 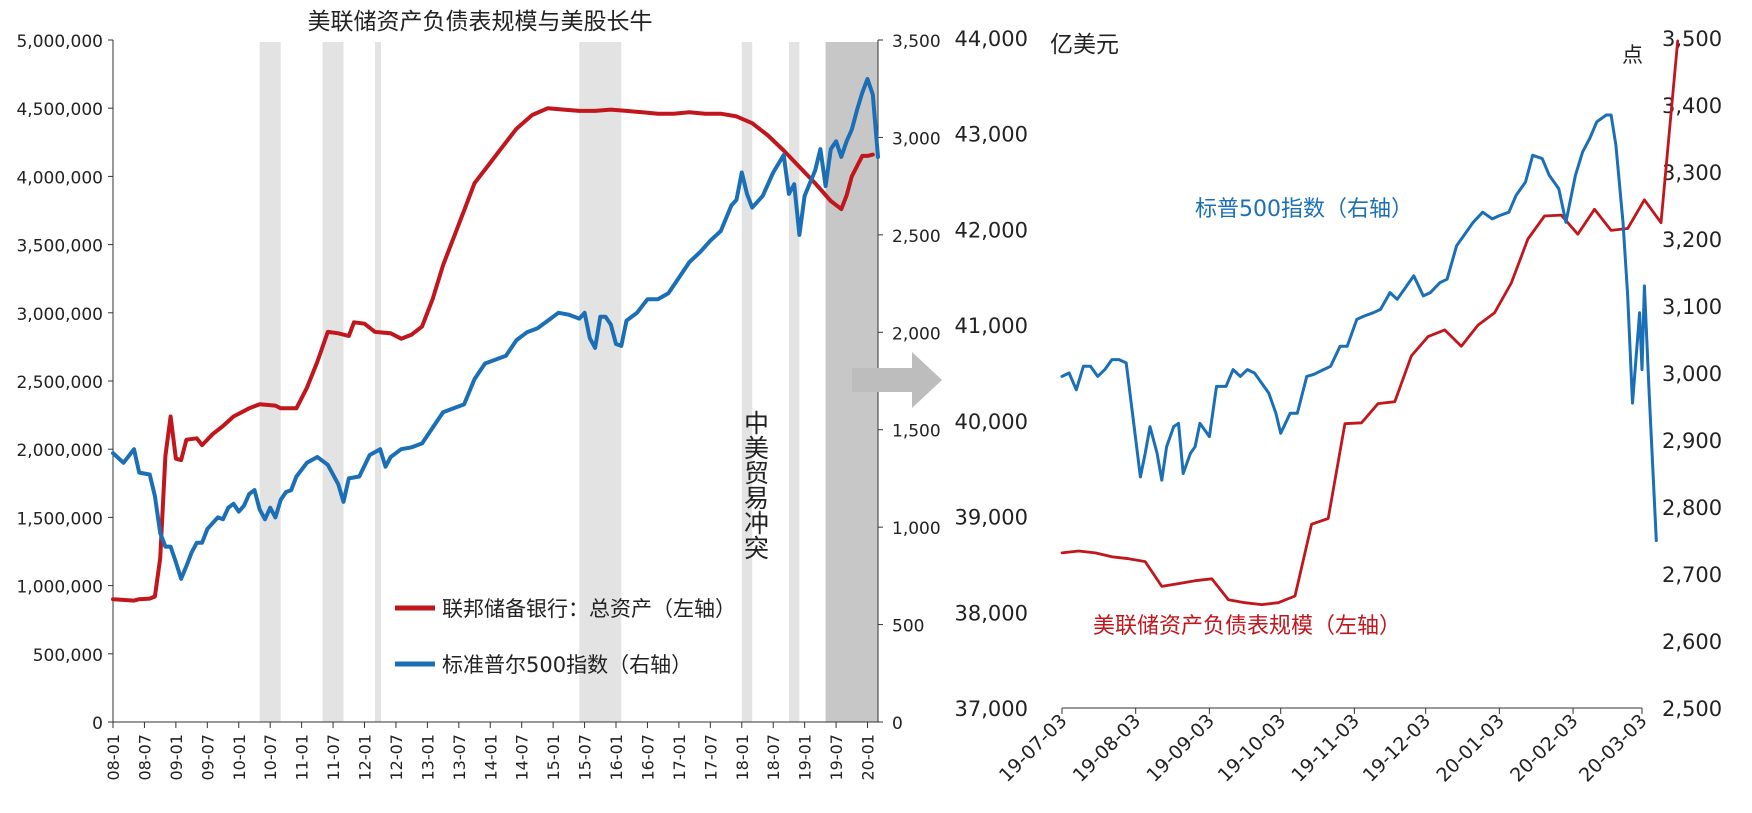 What do you see at coordinates (742, 757) in the screenshot?
I see `left-xtick-label: 18-01` at bounding box center [742, 757].